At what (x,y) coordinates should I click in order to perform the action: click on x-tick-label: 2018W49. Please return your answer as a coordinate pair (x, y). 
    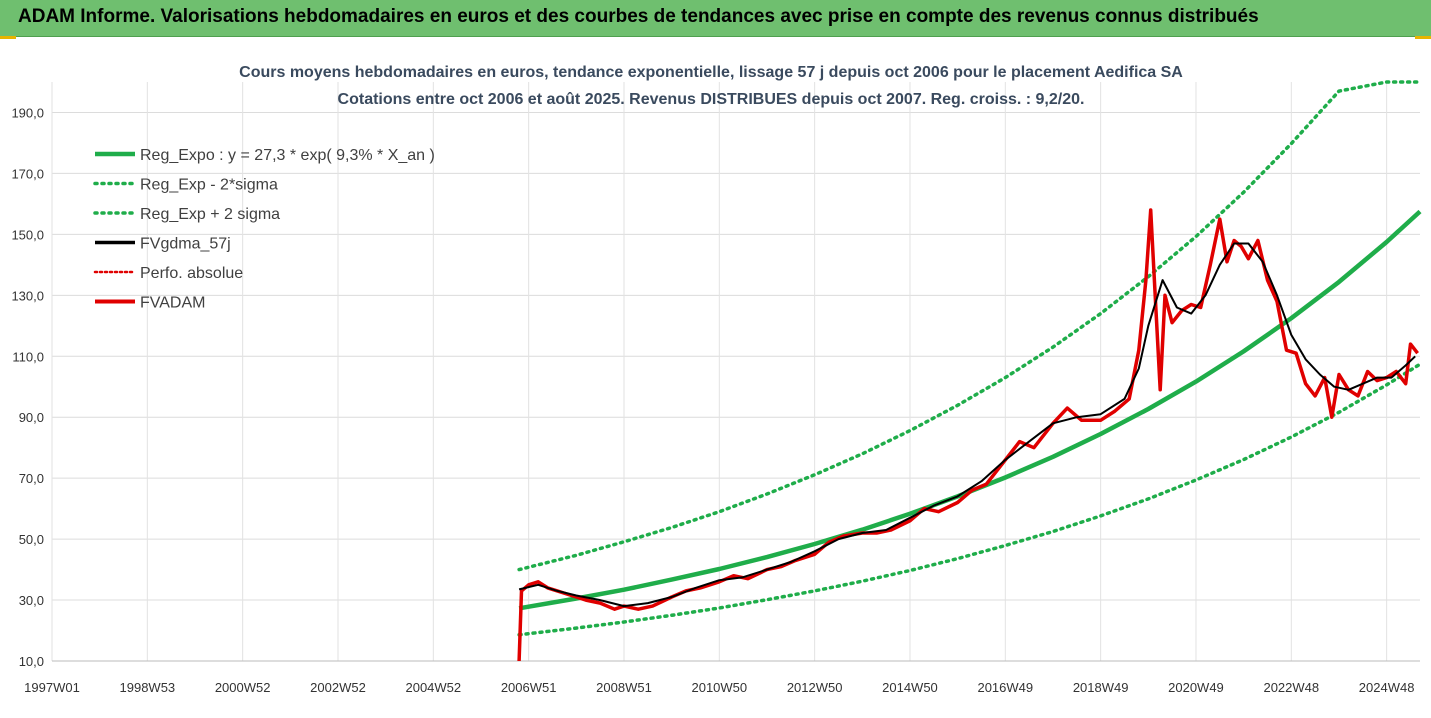
    Looking at the image, I should click on (1101, 687).